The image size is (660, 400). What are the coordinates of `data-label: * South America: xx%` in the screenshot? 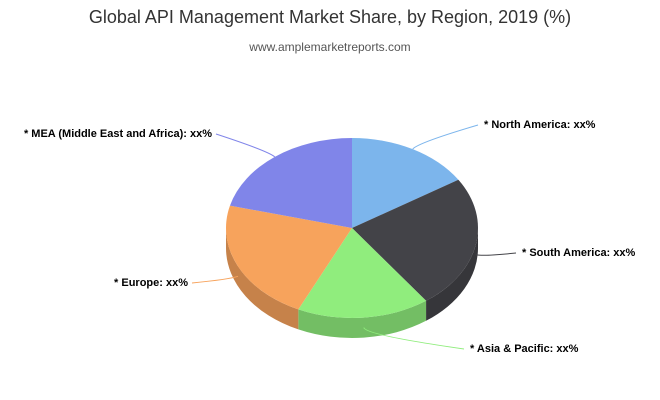 It's located at (579, 253).